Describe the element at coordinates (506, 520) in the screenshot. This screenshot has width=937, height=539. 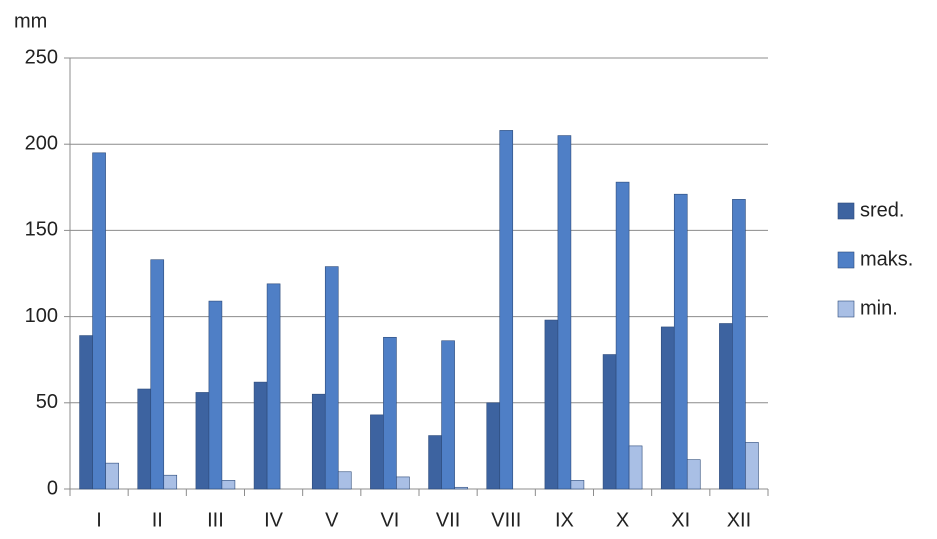
I see `x-tick-label: VIII` at that location.